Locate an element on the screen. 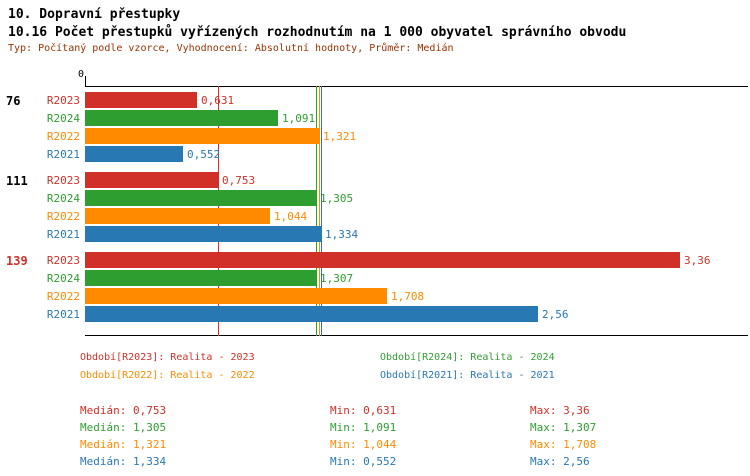 The width and height of the screenshot is (750, 476). legend-item: Období[R2021]: Realita - 2021 is located at coordinates (467, 375).